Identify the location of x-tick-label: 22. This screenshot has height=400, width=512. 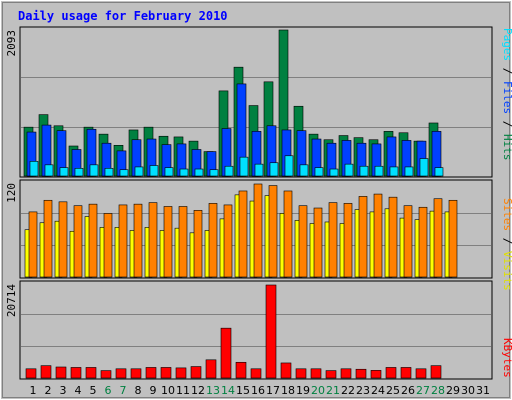
(348, 390).